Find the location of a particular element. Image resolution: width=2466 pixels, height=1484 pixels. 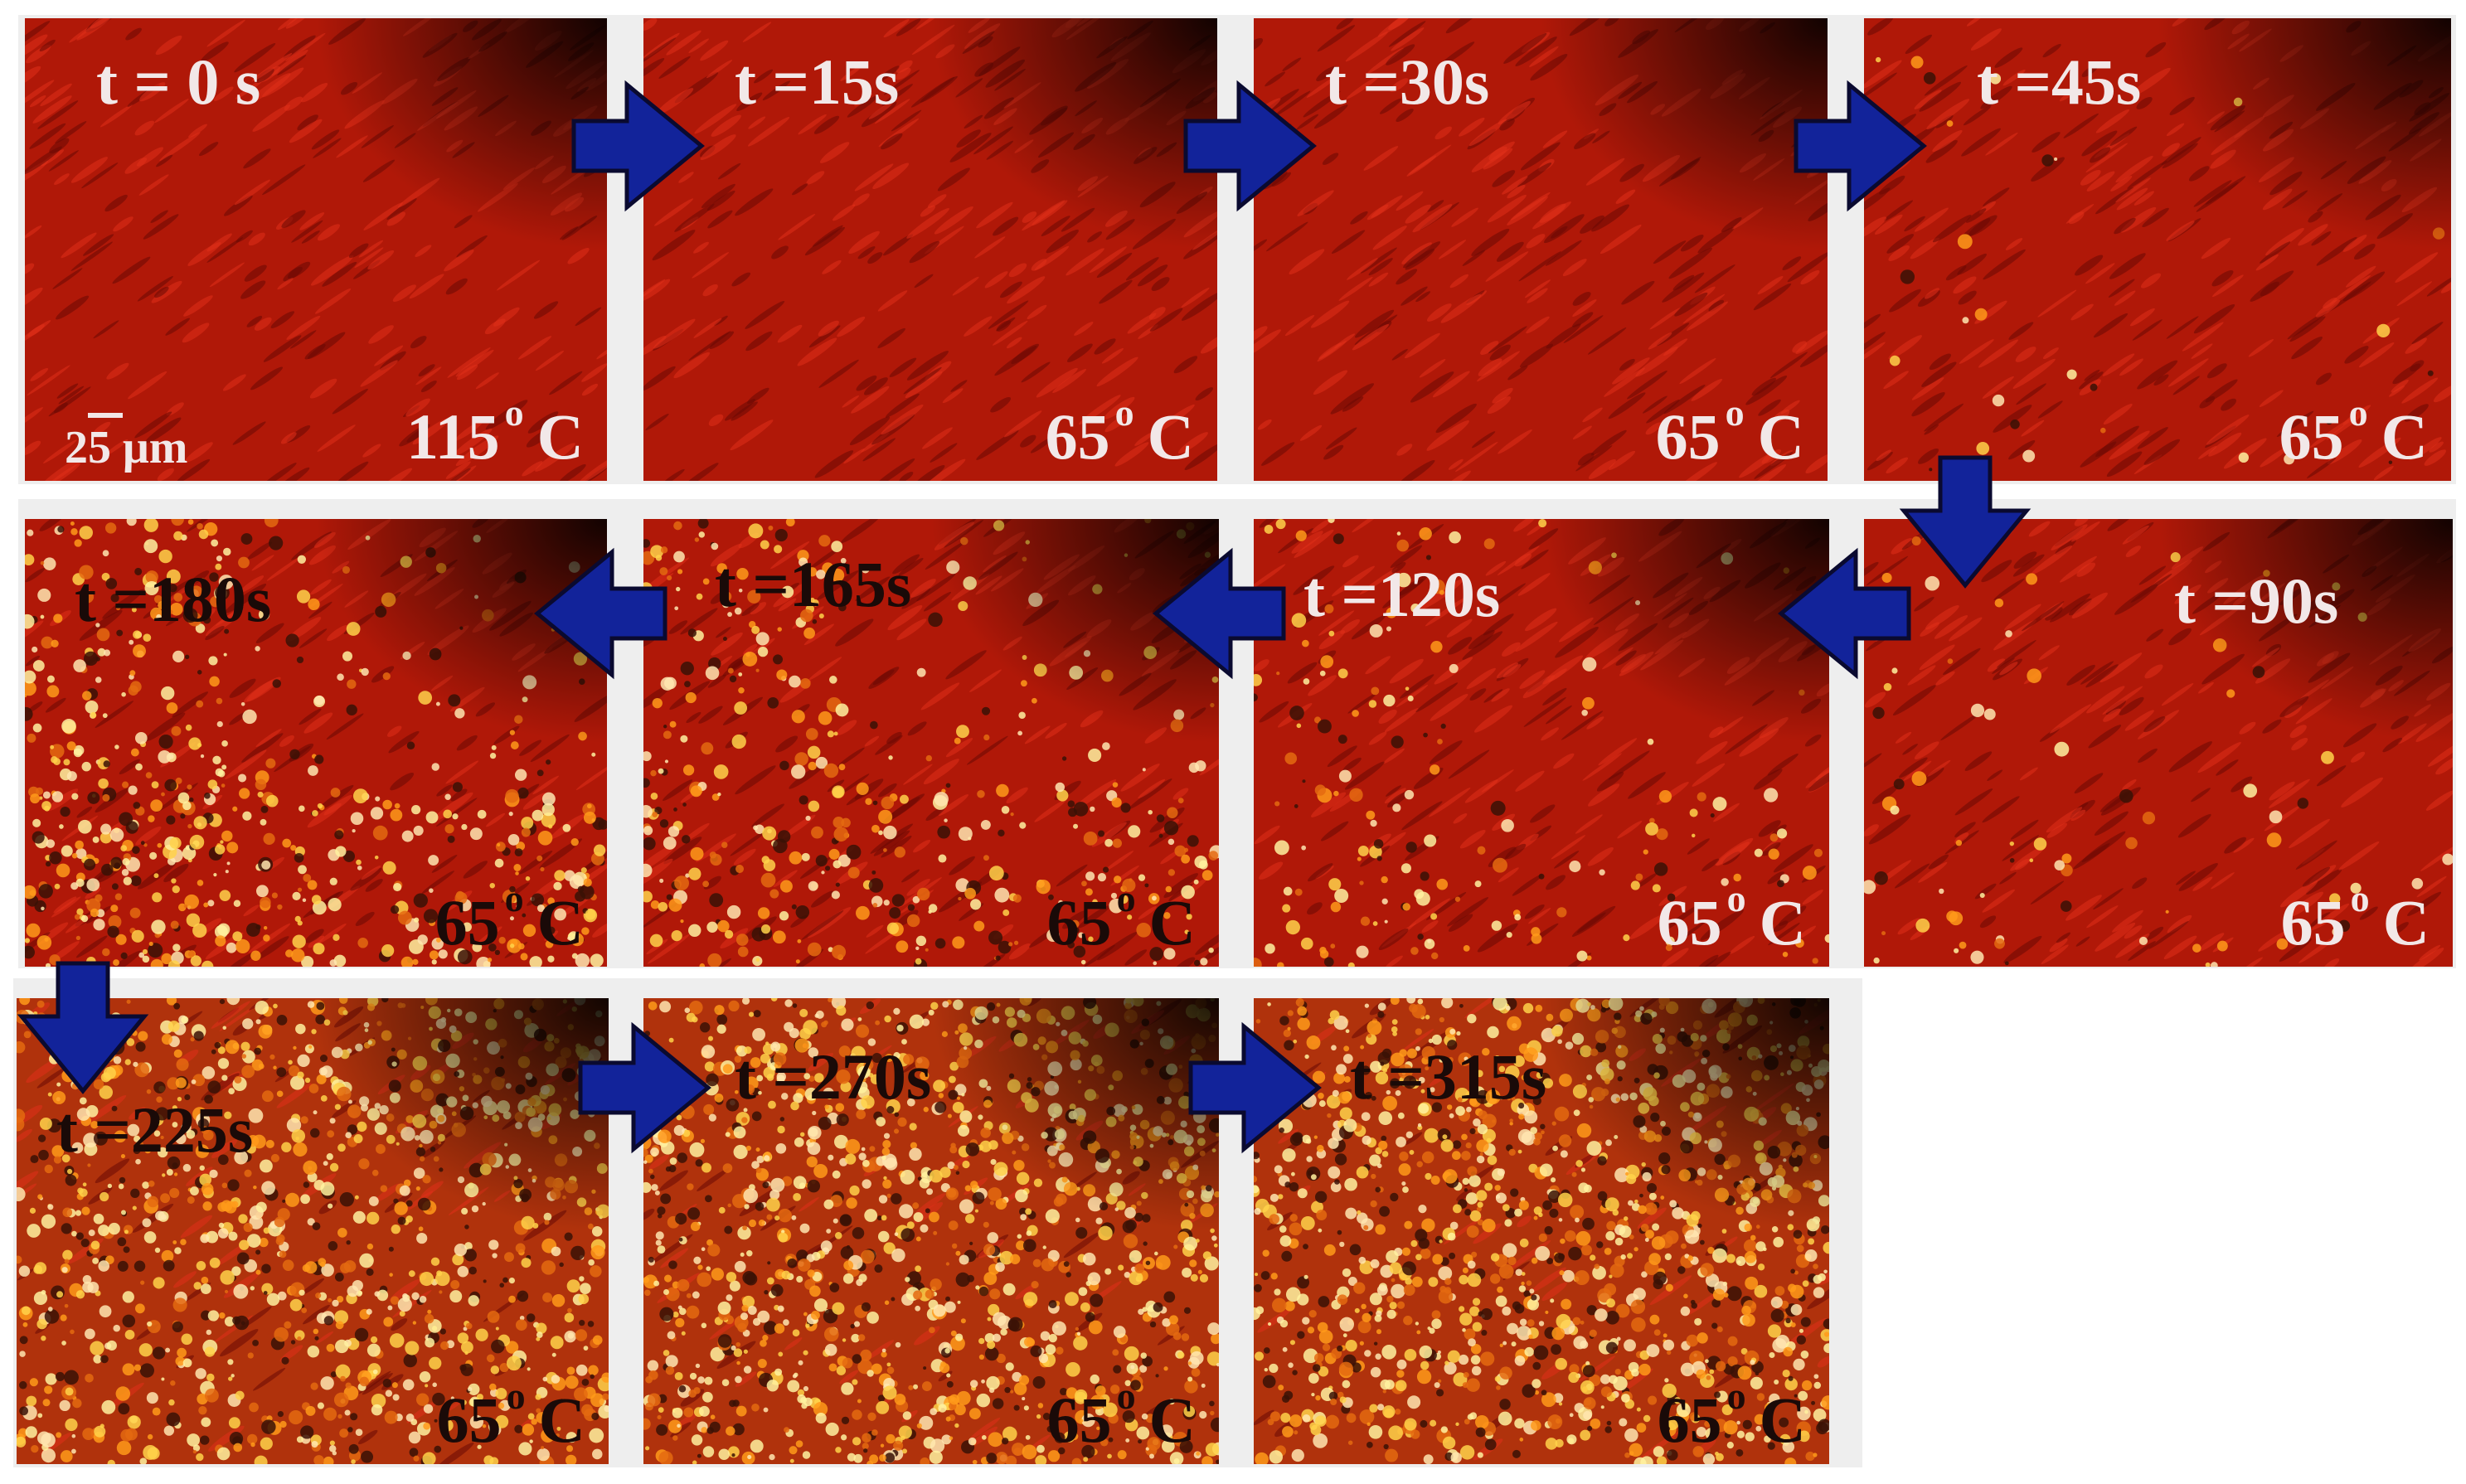

micrograph-panel-t15: t =15s 65 o C is located at coordinates (930, 250).